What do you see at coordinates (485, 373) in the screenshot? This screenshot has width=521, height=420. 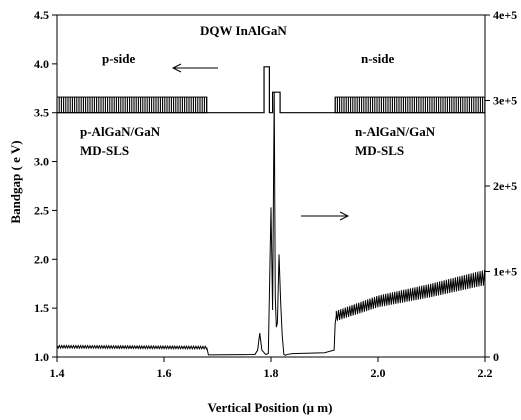 I see `x-tick-label-4: 2.2` at bounding box center [485, 373].